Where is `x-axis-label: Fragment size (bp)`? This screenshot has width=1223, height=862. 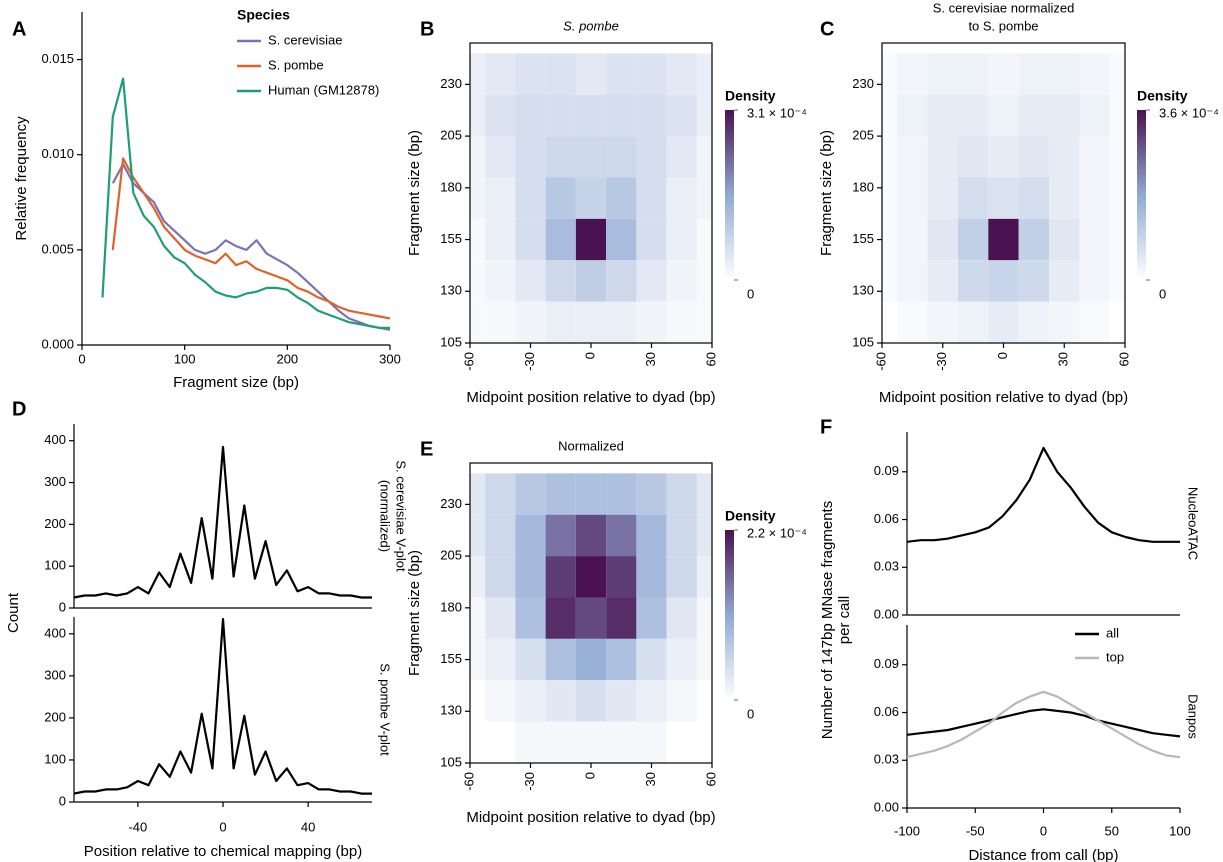
x-axis-label: Fragment size (bp) is located at coordinates (236, 382).